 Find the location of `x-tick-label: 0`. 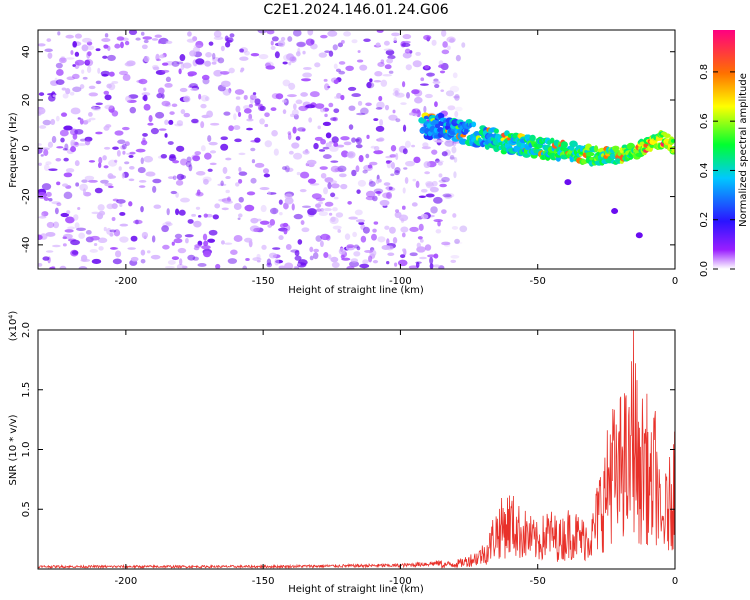

x-tick-label: 0 is located at coordinates (675, 281).